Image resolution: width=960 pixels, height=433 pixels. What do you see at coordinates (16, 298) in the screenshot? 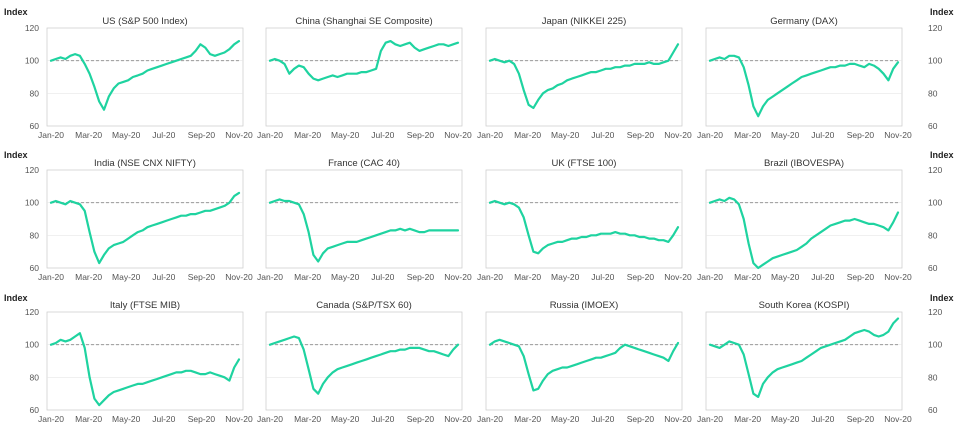
I see `y-axis-label-row3-left: Index` at bounding box center [16, 298].